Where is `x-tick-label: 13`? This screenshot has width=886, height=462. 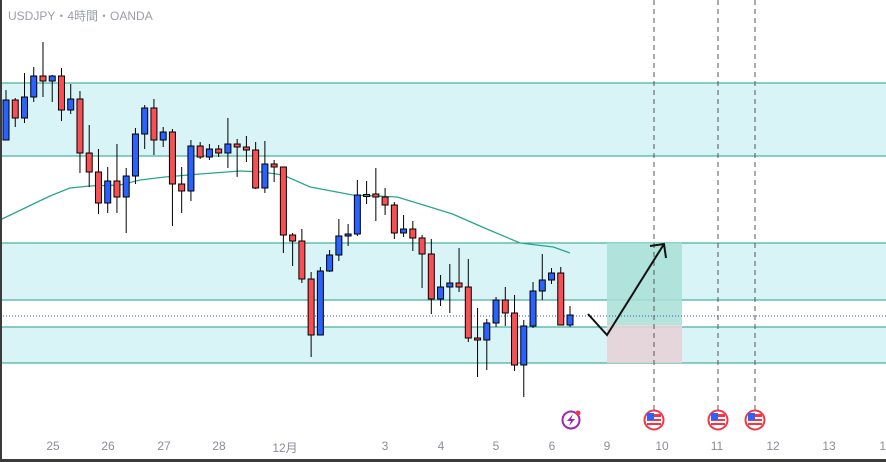
x-tick-label: 13 is located at coordinates (829, 446).